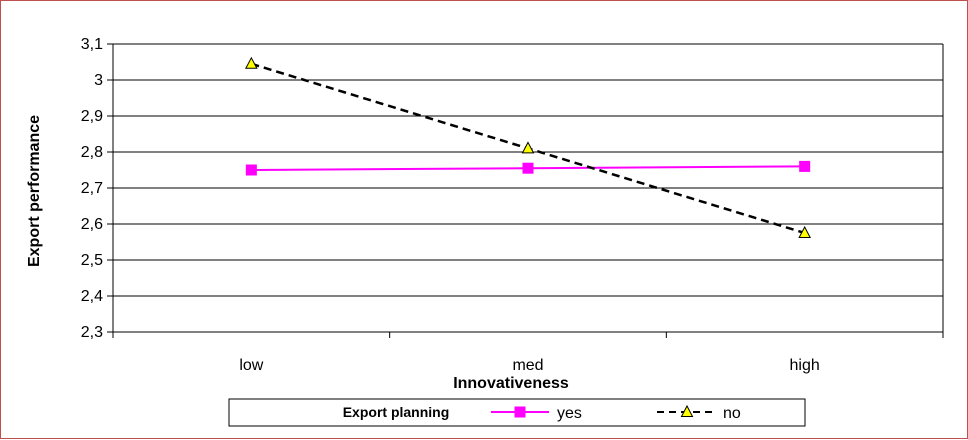  What do you see at coordinates (34, 191) in the screenshot?
I see `y-axis-title: Export performance` at bounding box center [34, 191].